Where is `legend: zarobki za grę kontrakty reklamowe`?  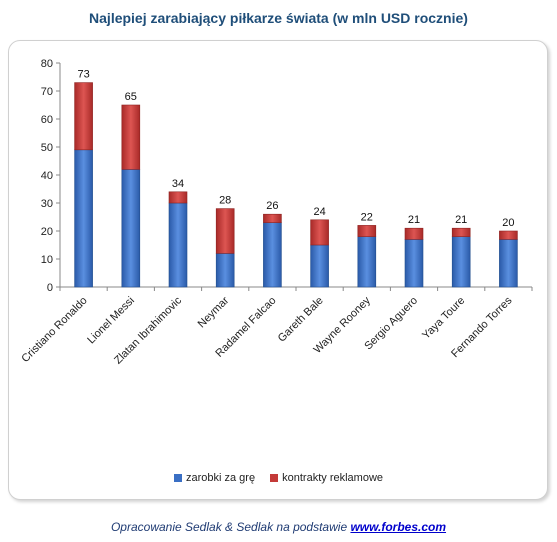
legend: zarobki za grę kontrakty reklamowe is located at coordinates (278, 478).